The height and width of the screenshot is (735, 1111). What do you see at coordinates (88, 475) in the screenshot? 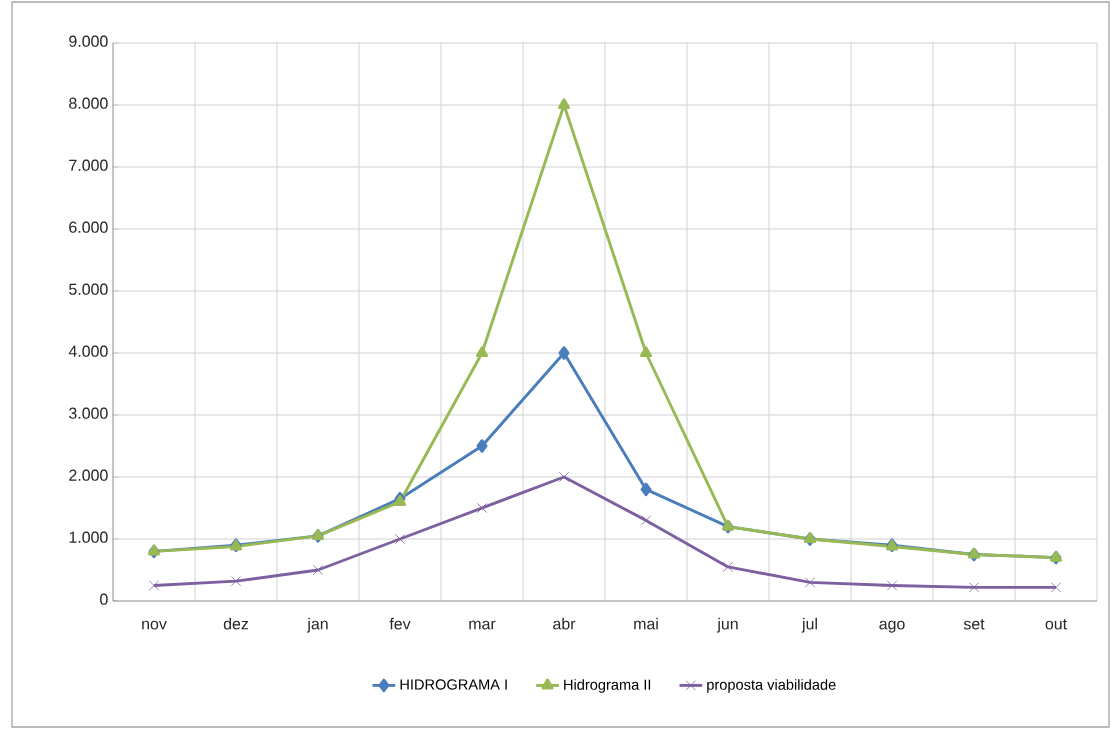
I see `y-tick-label: 2.000` at bounding box center [88, 475].